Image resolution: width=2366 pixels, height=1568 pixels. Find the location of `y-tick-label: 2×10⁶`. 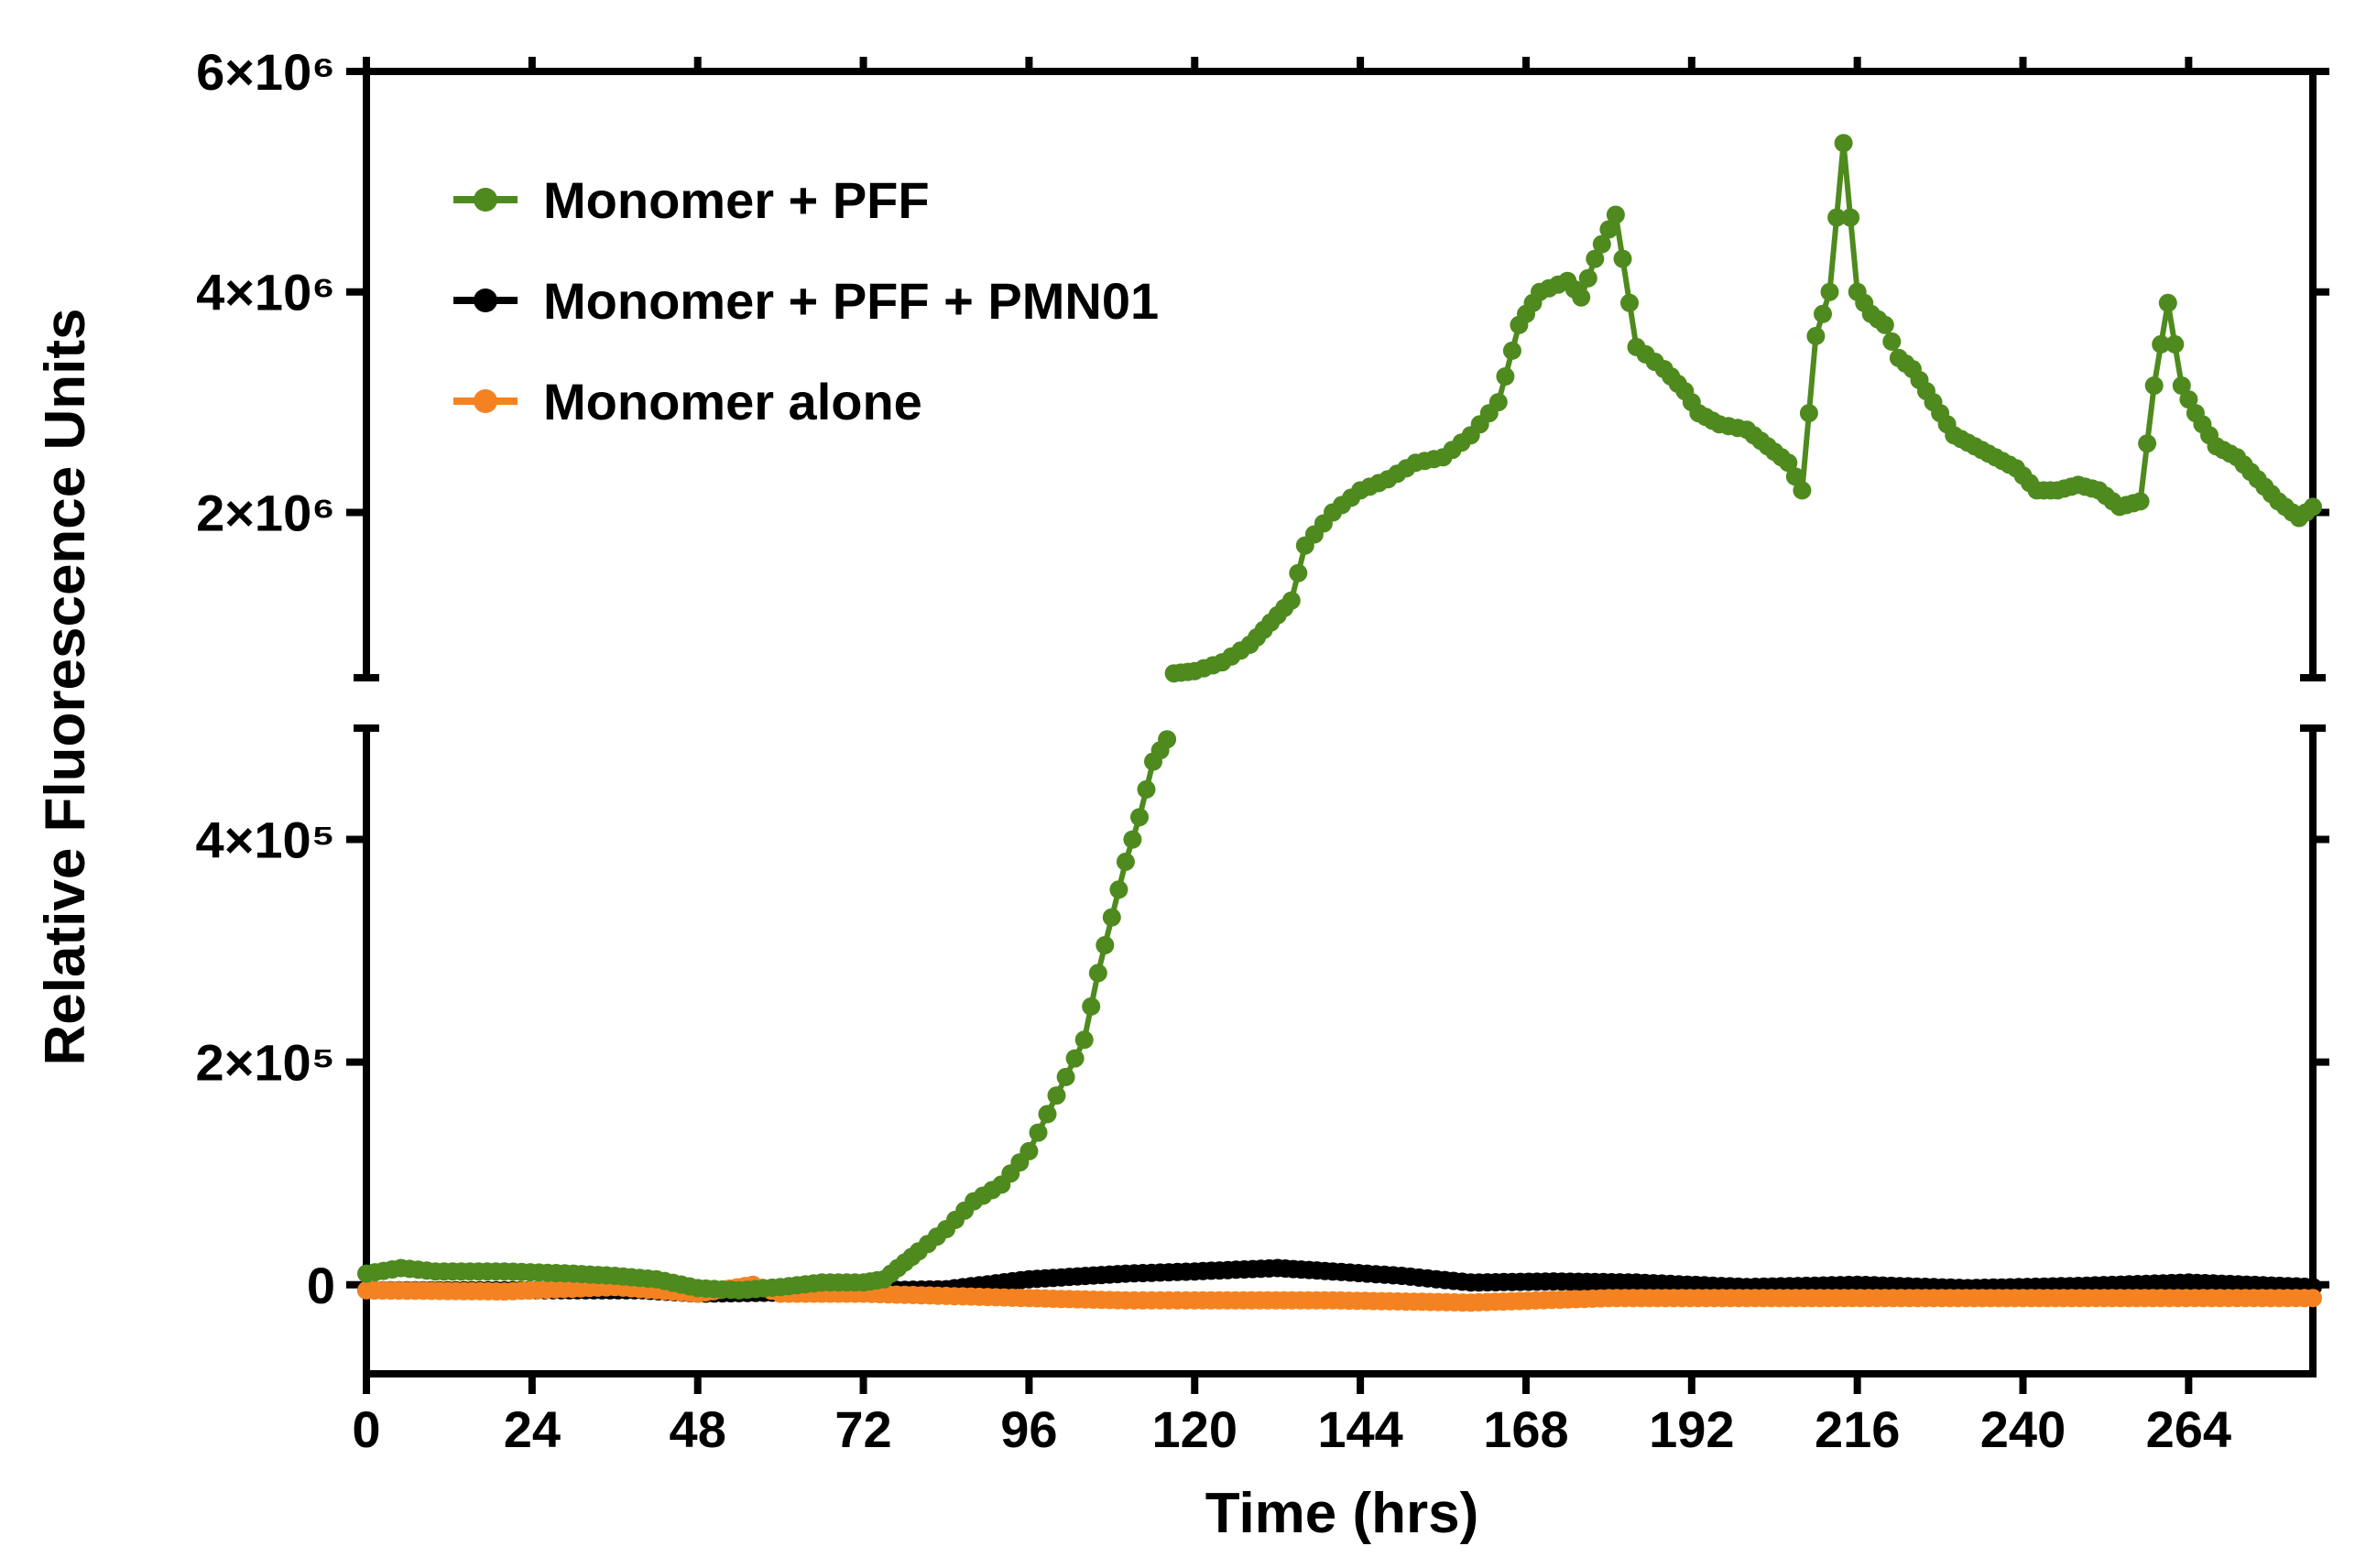

y-tick-label: 2×10⁶ is located at coordinates (265, 512).